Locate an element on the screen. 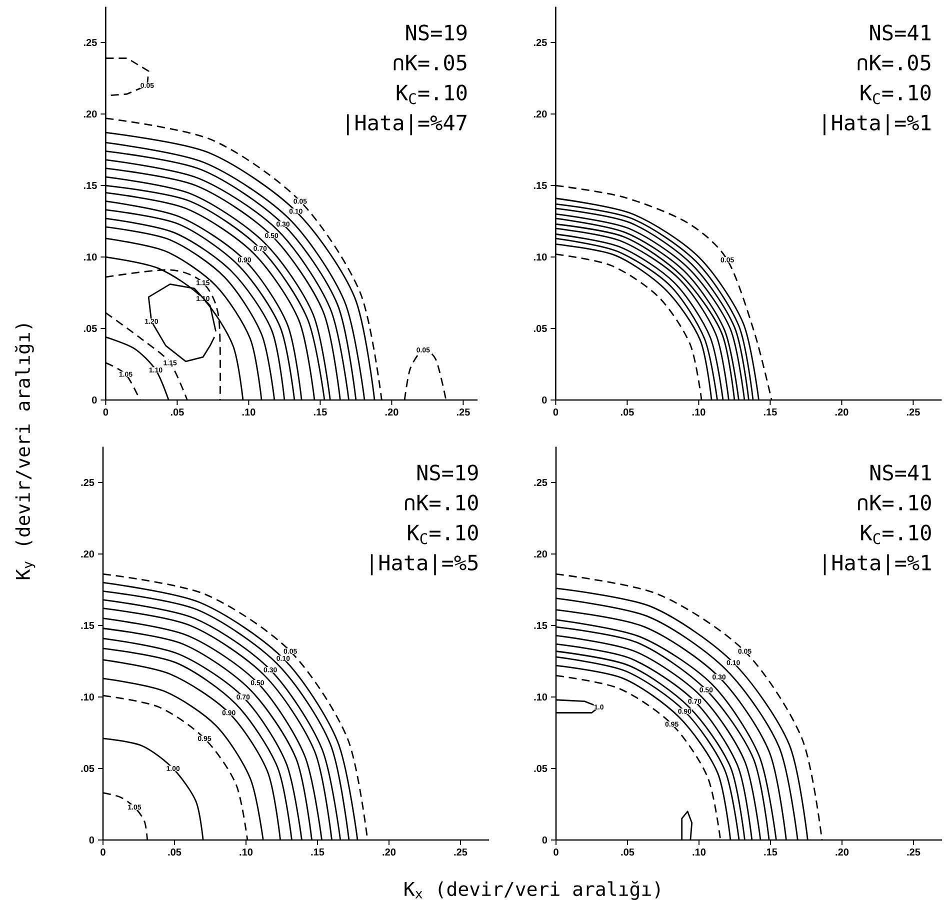 The height and width of the screenshot is (922, 952). text: K$_{x}$ (devir/veri aralığı) is located at coordinates (532, 890).